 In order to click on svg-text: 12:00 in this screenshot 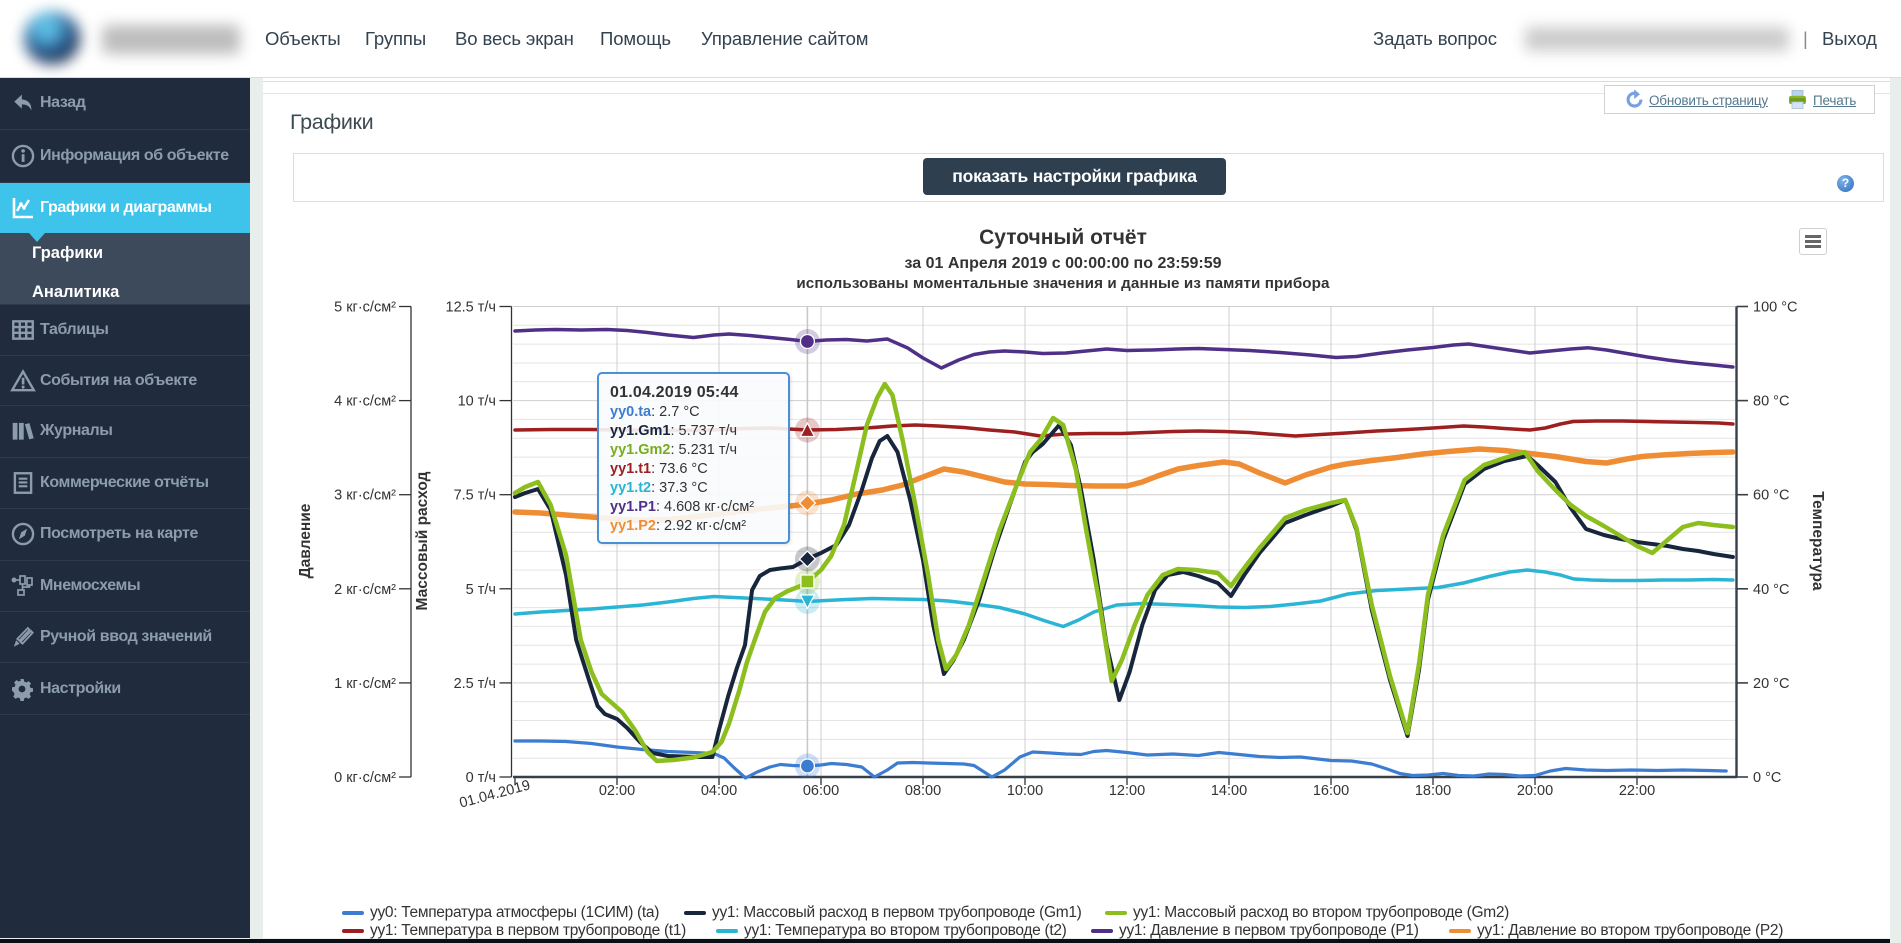, I will do `click(1127, 791)`.